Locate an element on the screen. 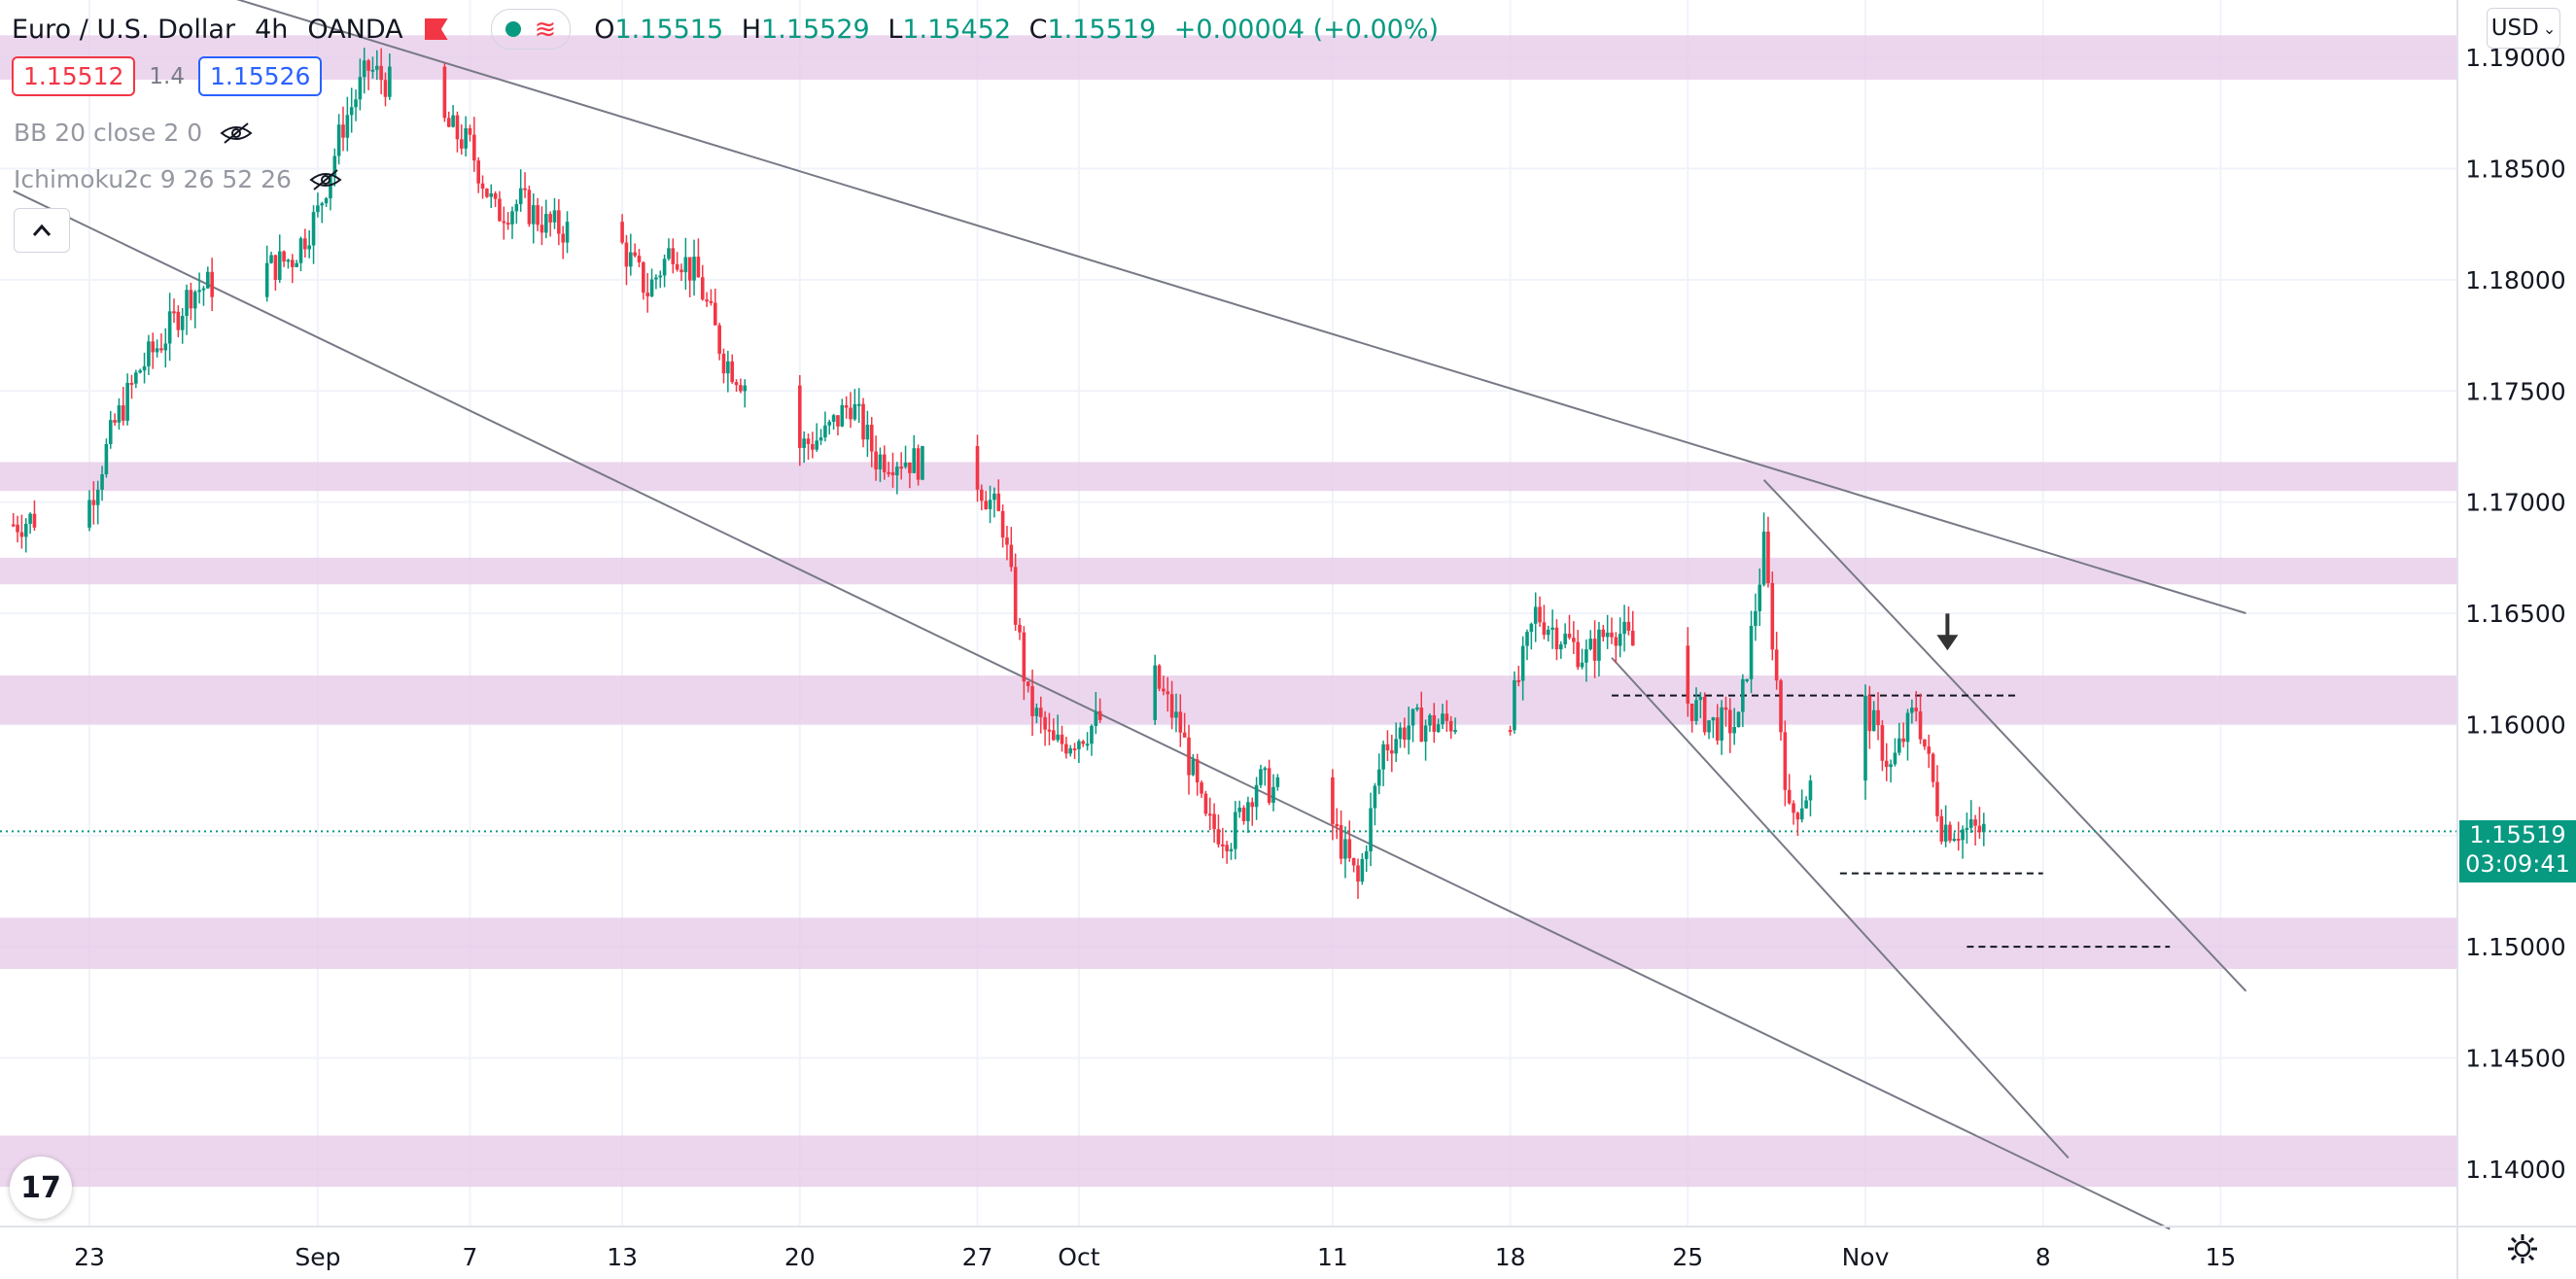  trade-buttons: 1.15512 1.4 1.15526 is located at coordinates (167, 76).